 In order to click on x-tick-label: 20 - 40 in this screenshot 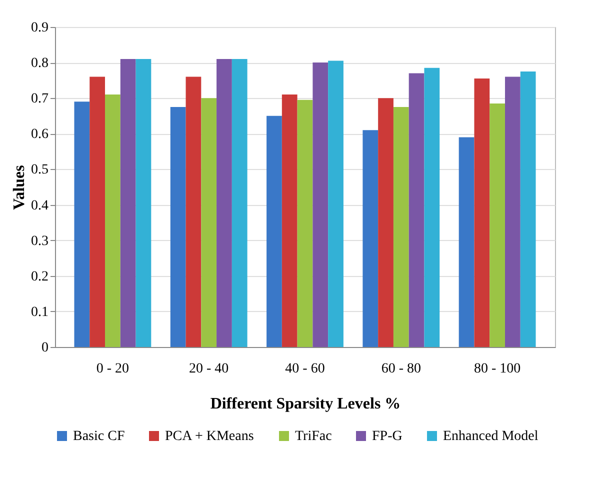, I will do `click(209, 369)`.